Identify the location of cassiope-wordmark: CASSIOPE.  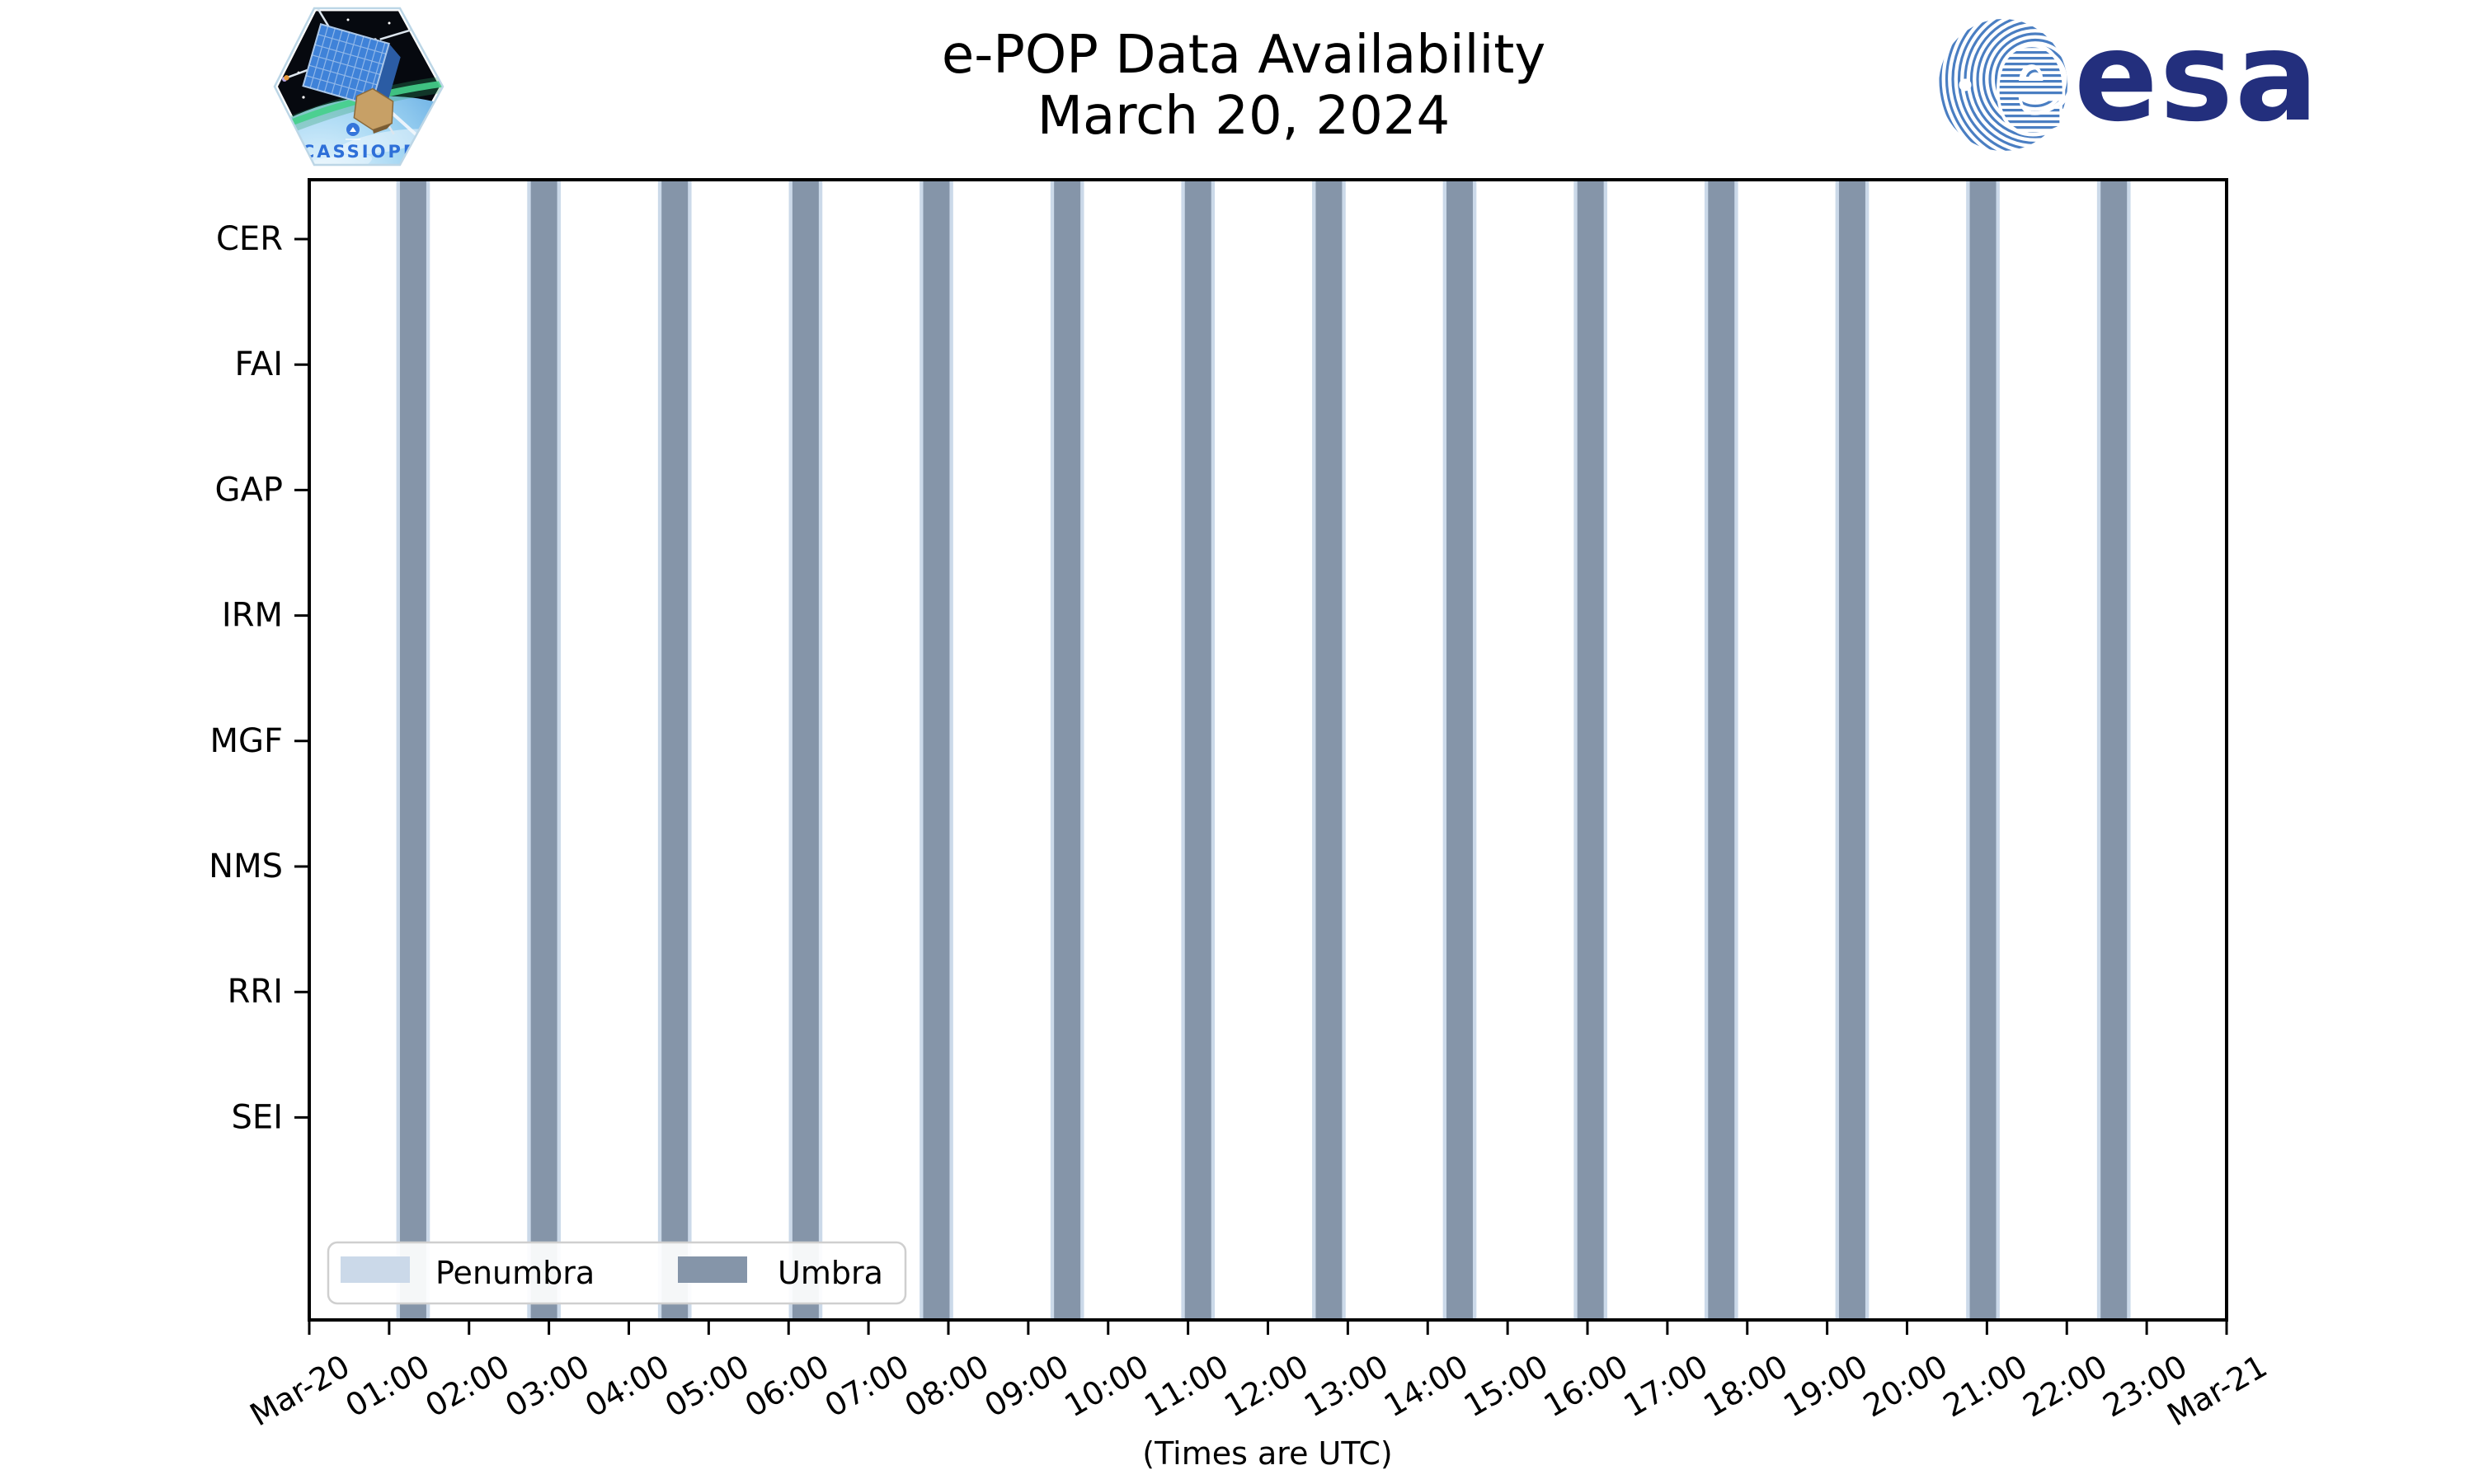
(359, 152).